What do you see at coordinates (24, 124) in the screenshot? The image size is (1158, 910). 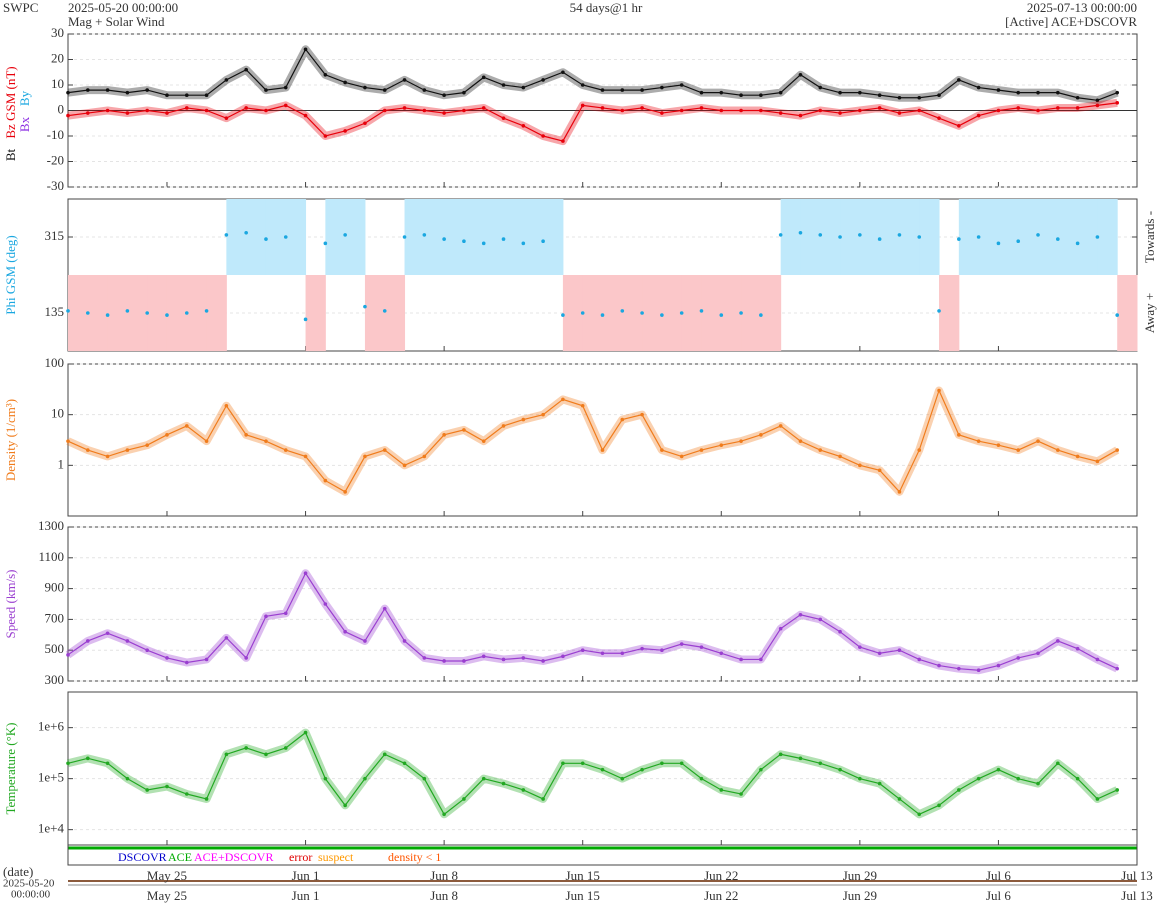 I see `component-label: Bx` at bounding box center [24, 124].